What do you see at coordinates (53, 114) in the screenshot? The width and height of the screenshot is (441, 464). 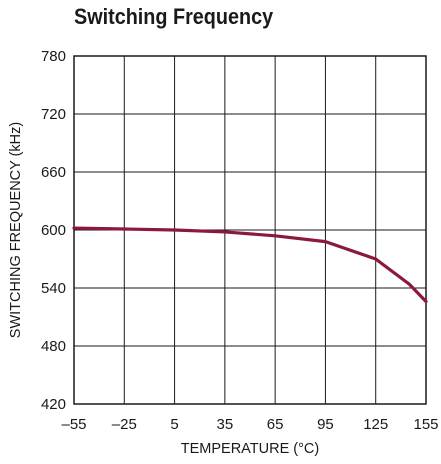 I see `y-tick-label: 720` at bounding box center [53, 114].